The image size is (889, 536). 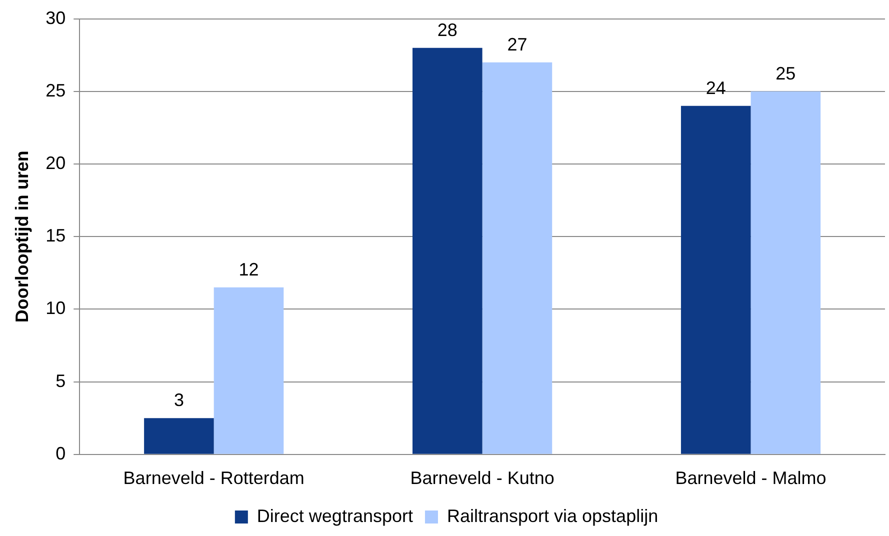 I want to click on x-tick-label: Barneveld - Malmo, so click(x=750, y=478).